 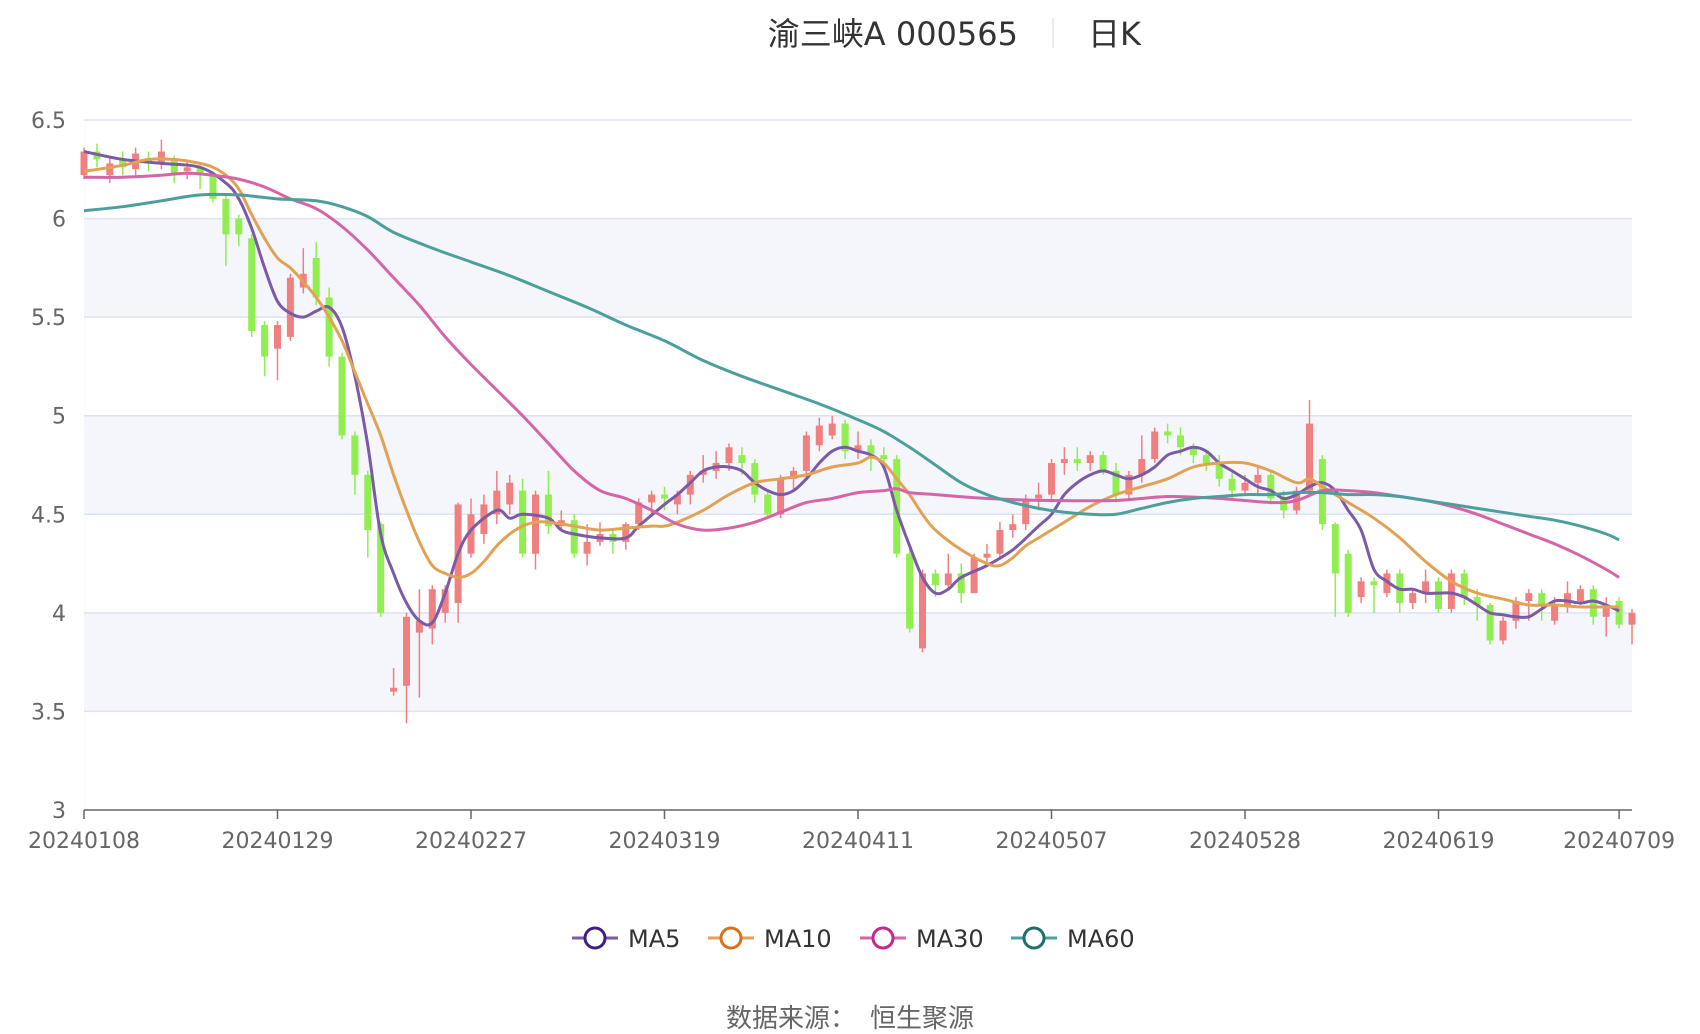 What do you see at coordinates (59, 614) in the screenshot?
I see `y-tick-label: 4` at bounding box center [59, 614].